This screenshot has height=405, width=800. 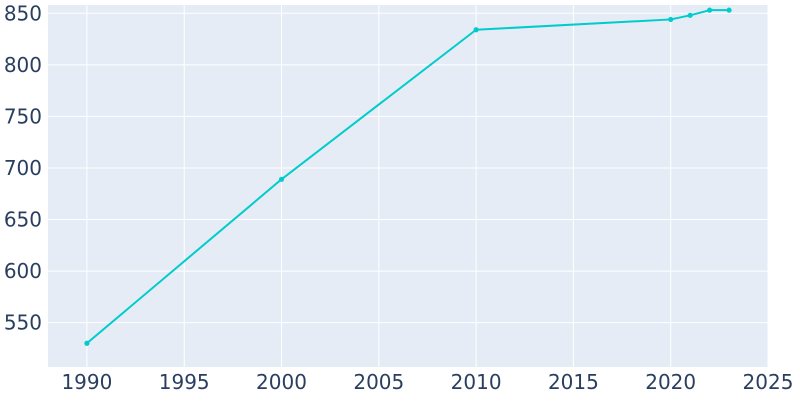 I want to click on y-tick-label: 800, so click(x=23, y=65).